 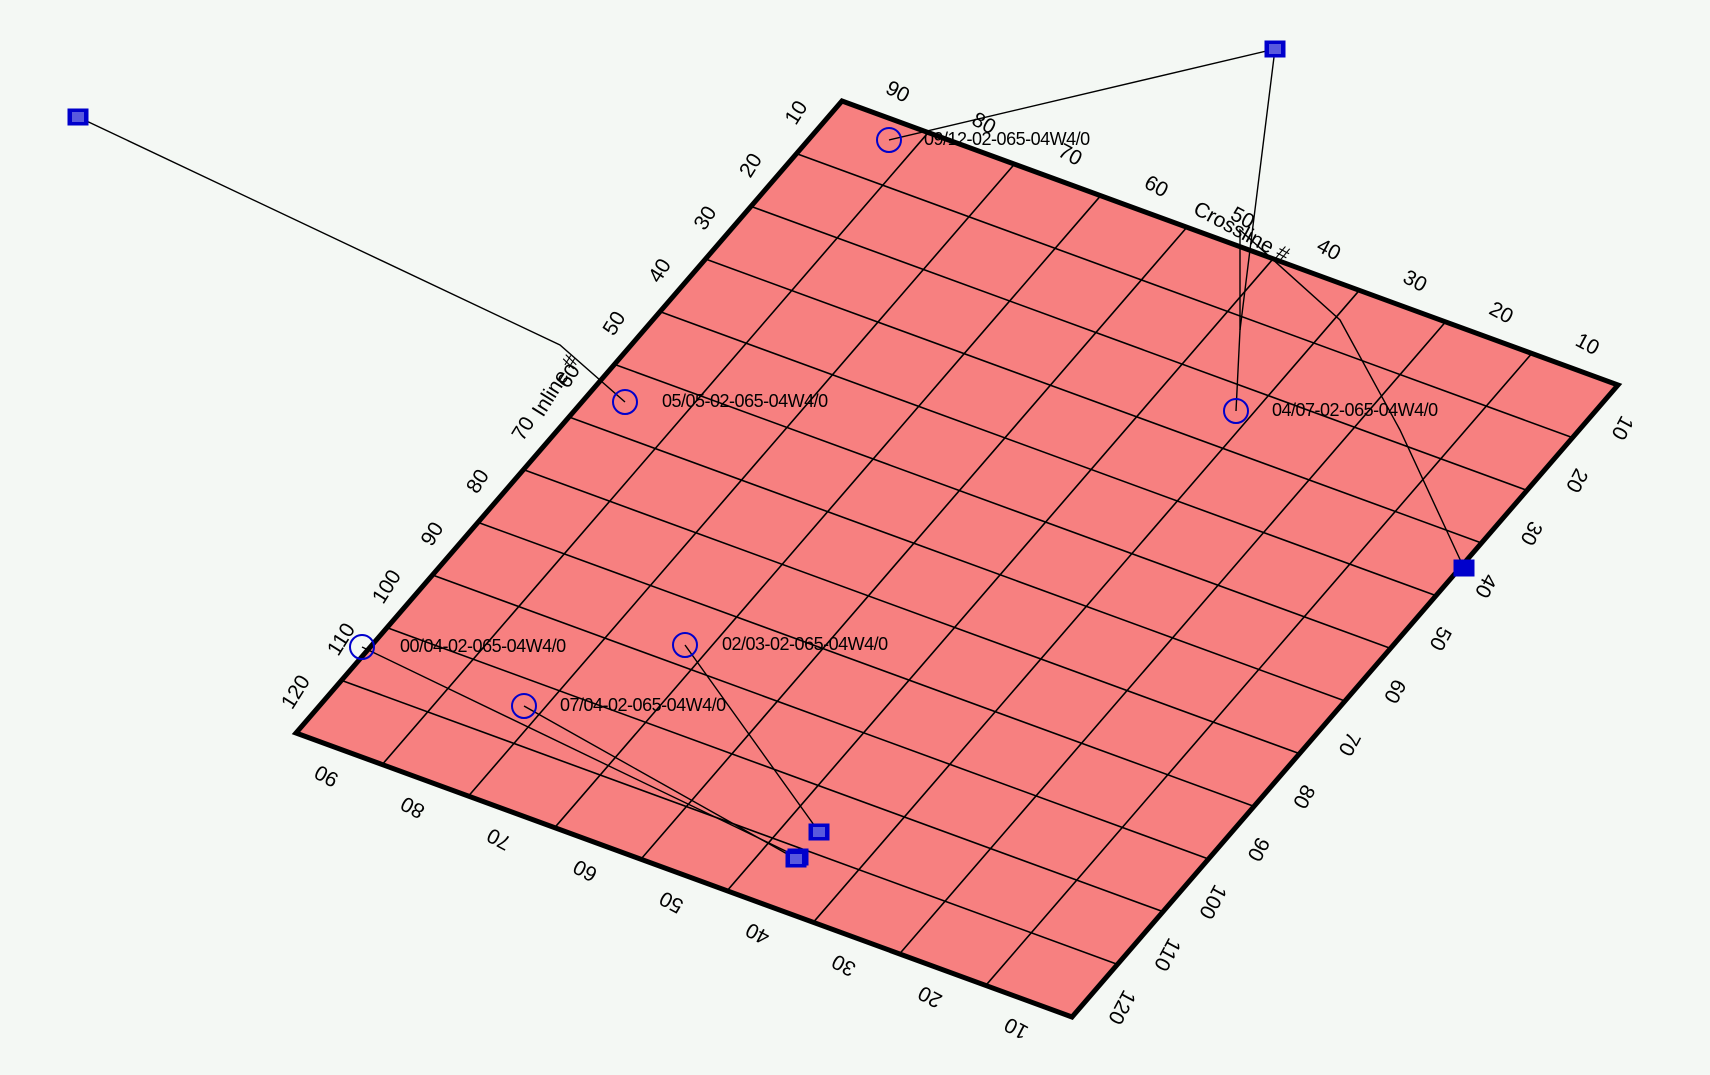 I want to click on inline-tick-label-right: 50, so click(x=1439, y=638).